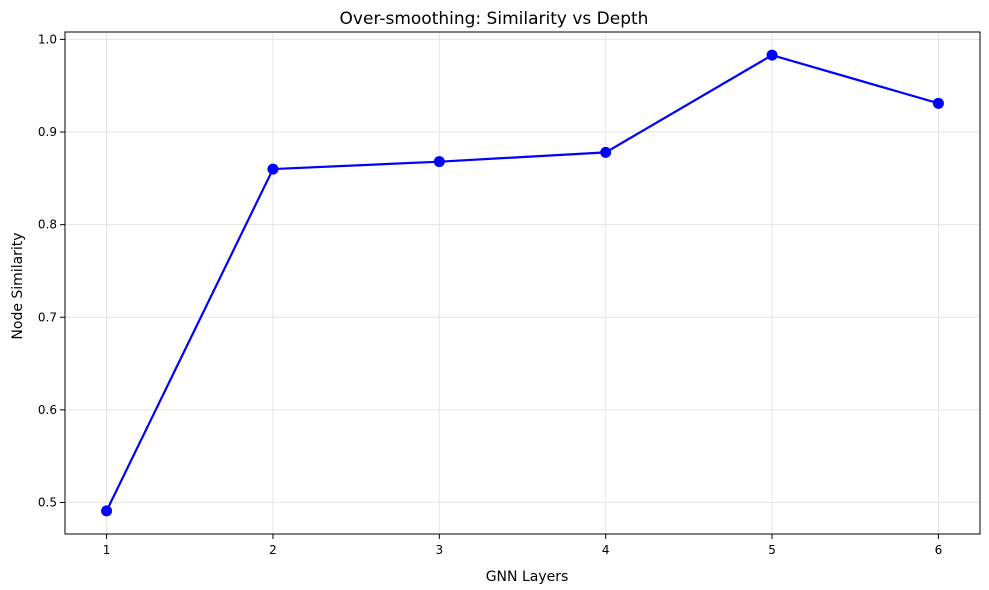 Image resolution: width=989 pixels, height=590 pixels. I want to click on x-tick-label: 5, so click(772, 550).